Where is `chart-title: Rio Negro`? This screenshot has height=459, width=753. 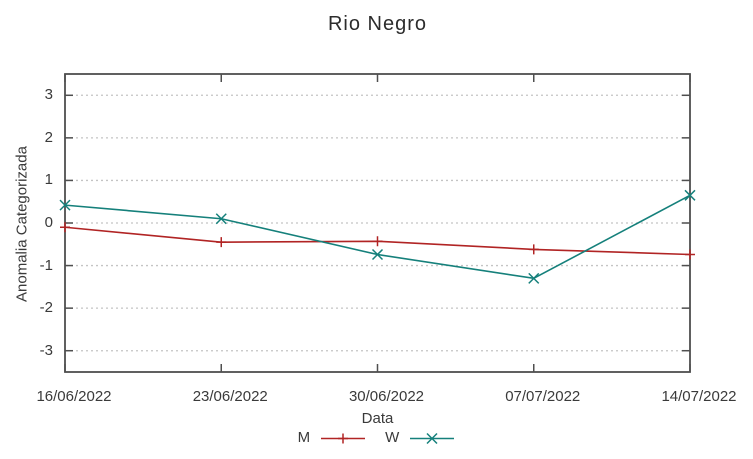
chart-title: Rio Negro is located at coordinates (377, 24).